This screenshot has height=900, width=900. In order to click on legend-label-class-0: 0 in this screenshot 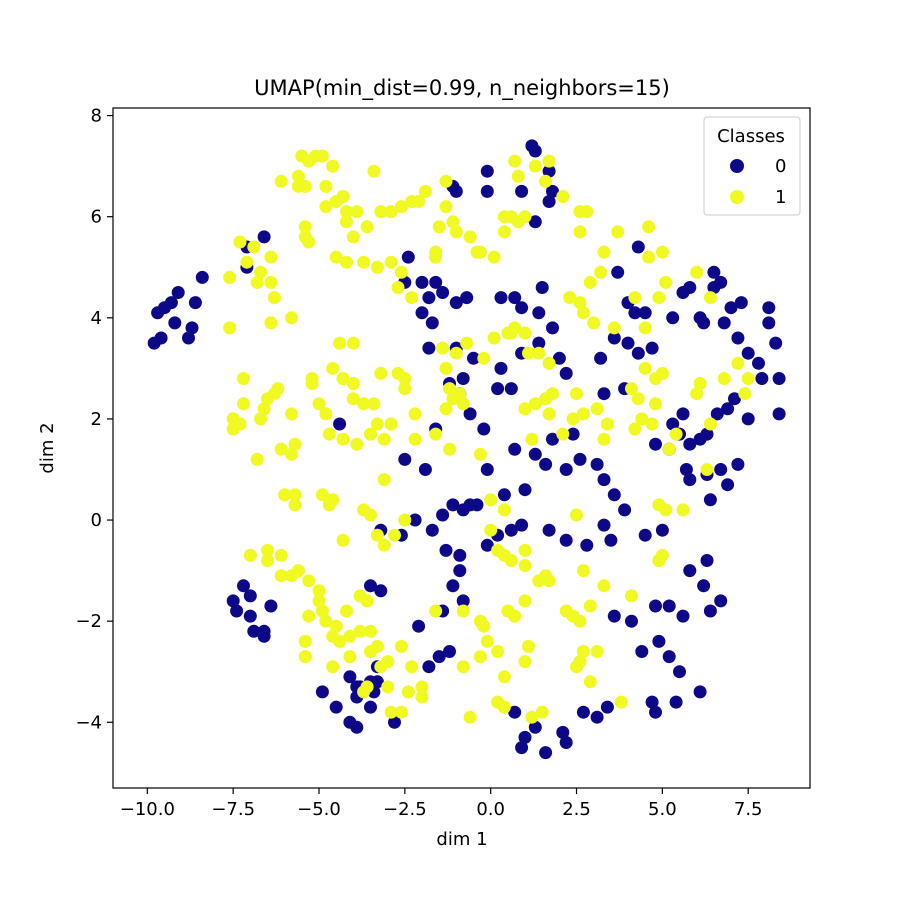, I will do `click(780, 166)`.